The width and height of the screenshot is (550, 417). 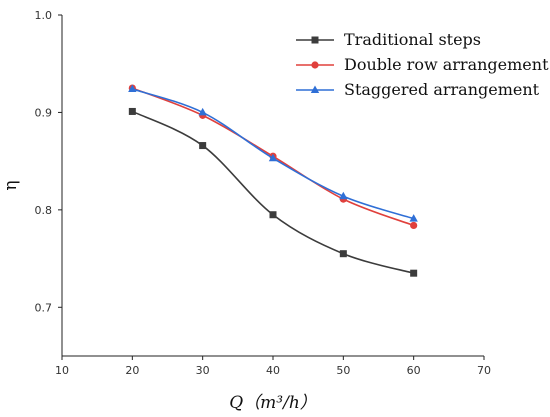 What do you see at coordinates (343, 370) in the screenshot?
I see `x-tick-label: 50` at bounding box center [343, 370].